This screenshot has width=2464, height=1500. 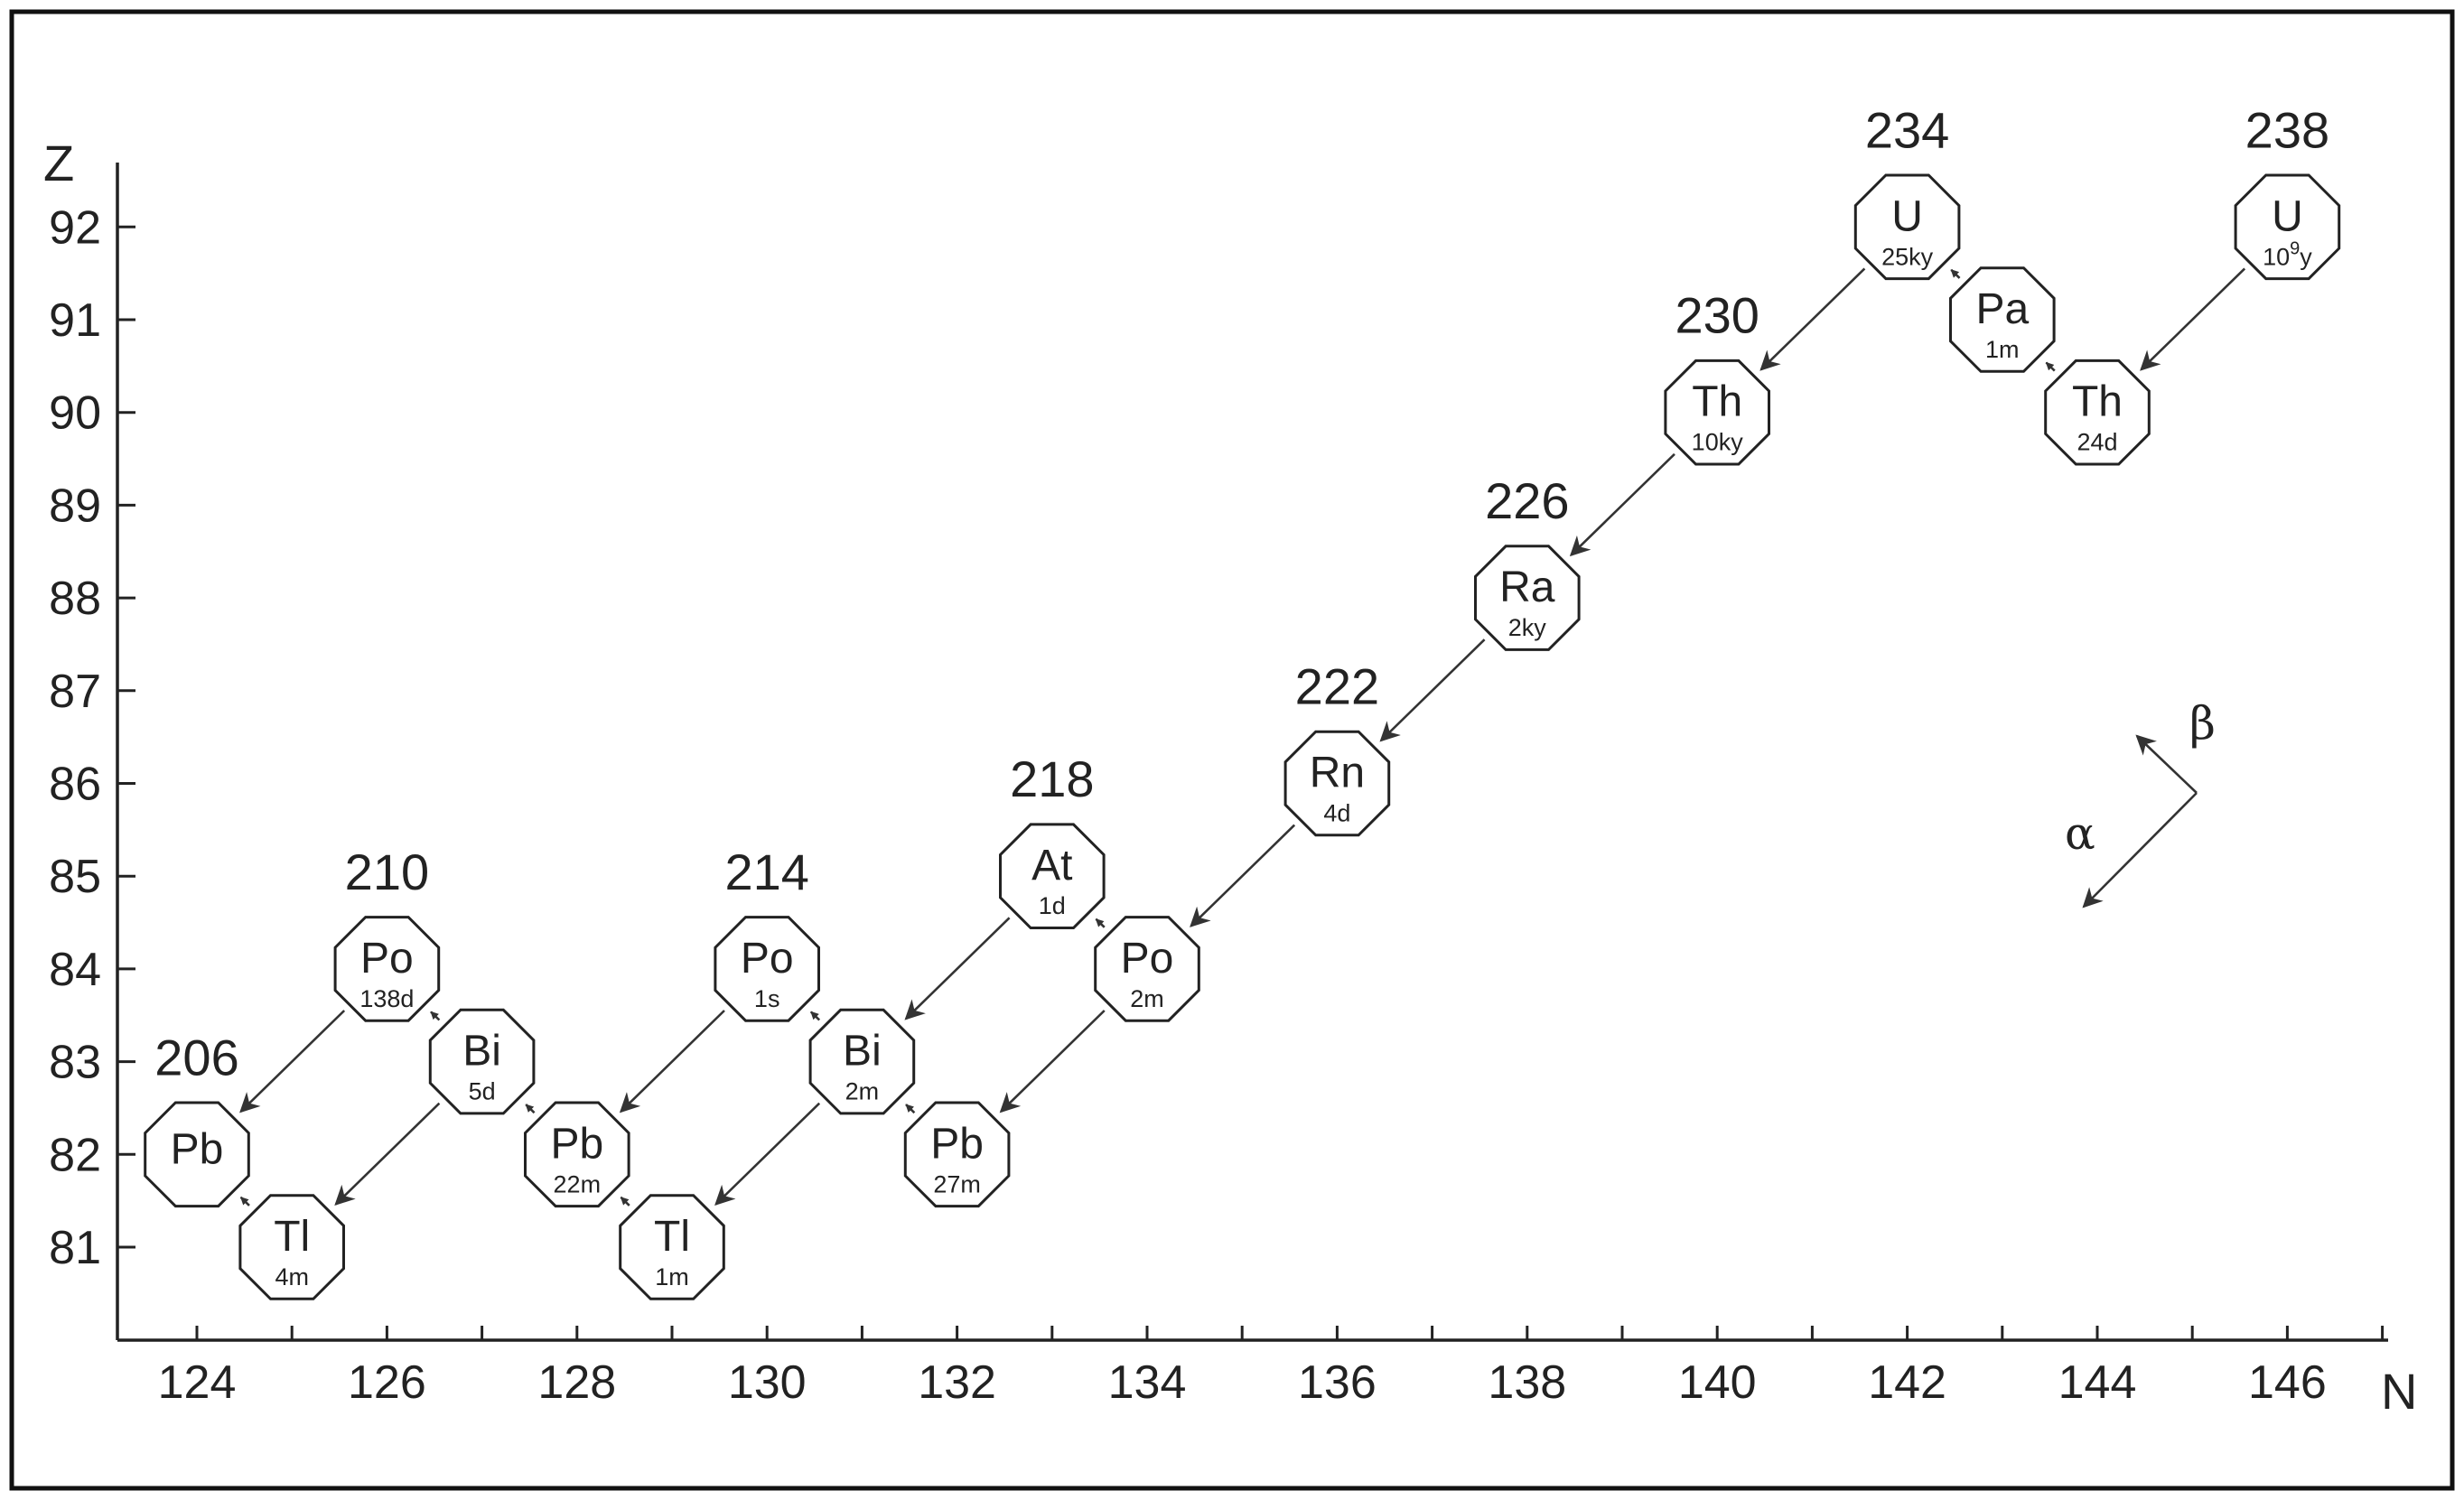 What do you see at coordinates (482, 1091) in the screenshot?
I see `nuclide-halflife: 5d` at bounding box center [482, 1091].